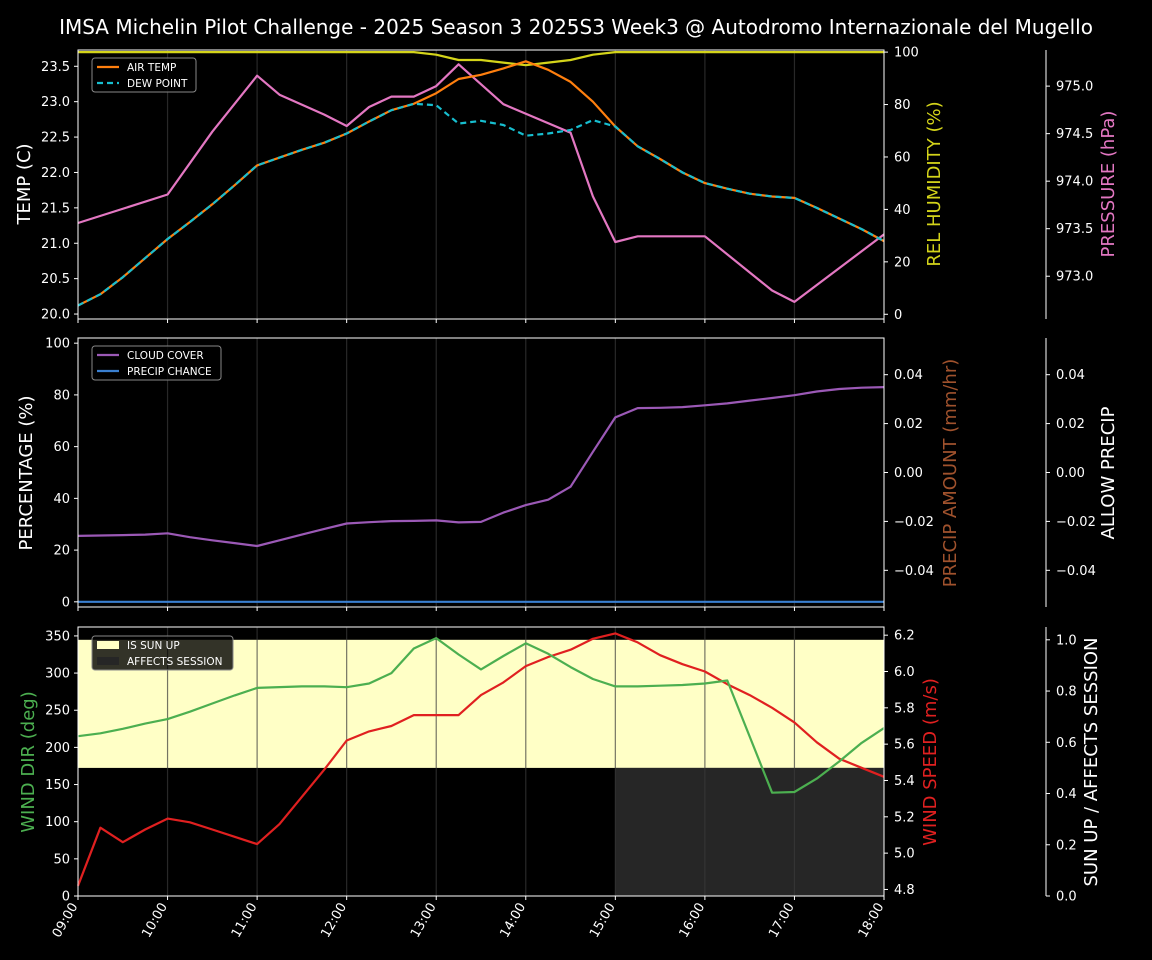  I want to click on y-tick-label: 250, so click(57, 711).